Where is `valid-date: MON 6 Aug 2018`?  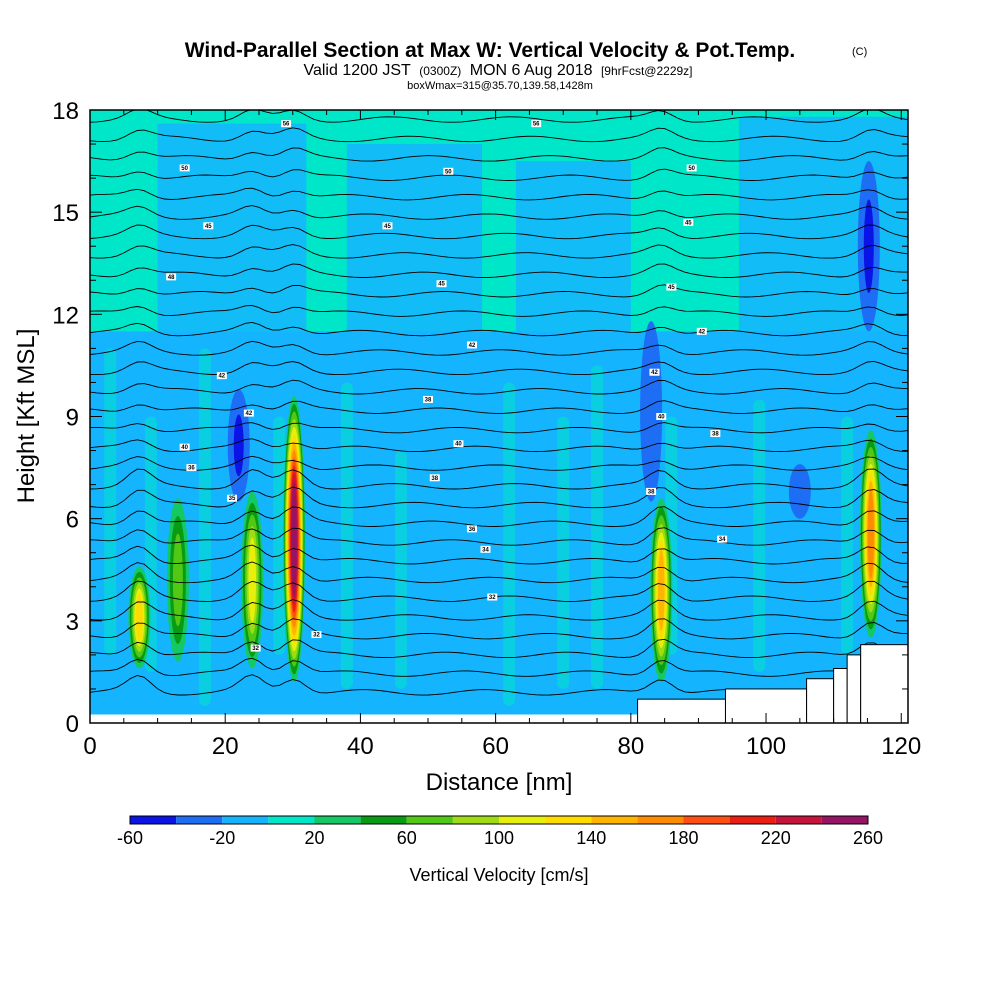 valid-date: MON 6 Aug 2018 is located at coordinates (531, 70).